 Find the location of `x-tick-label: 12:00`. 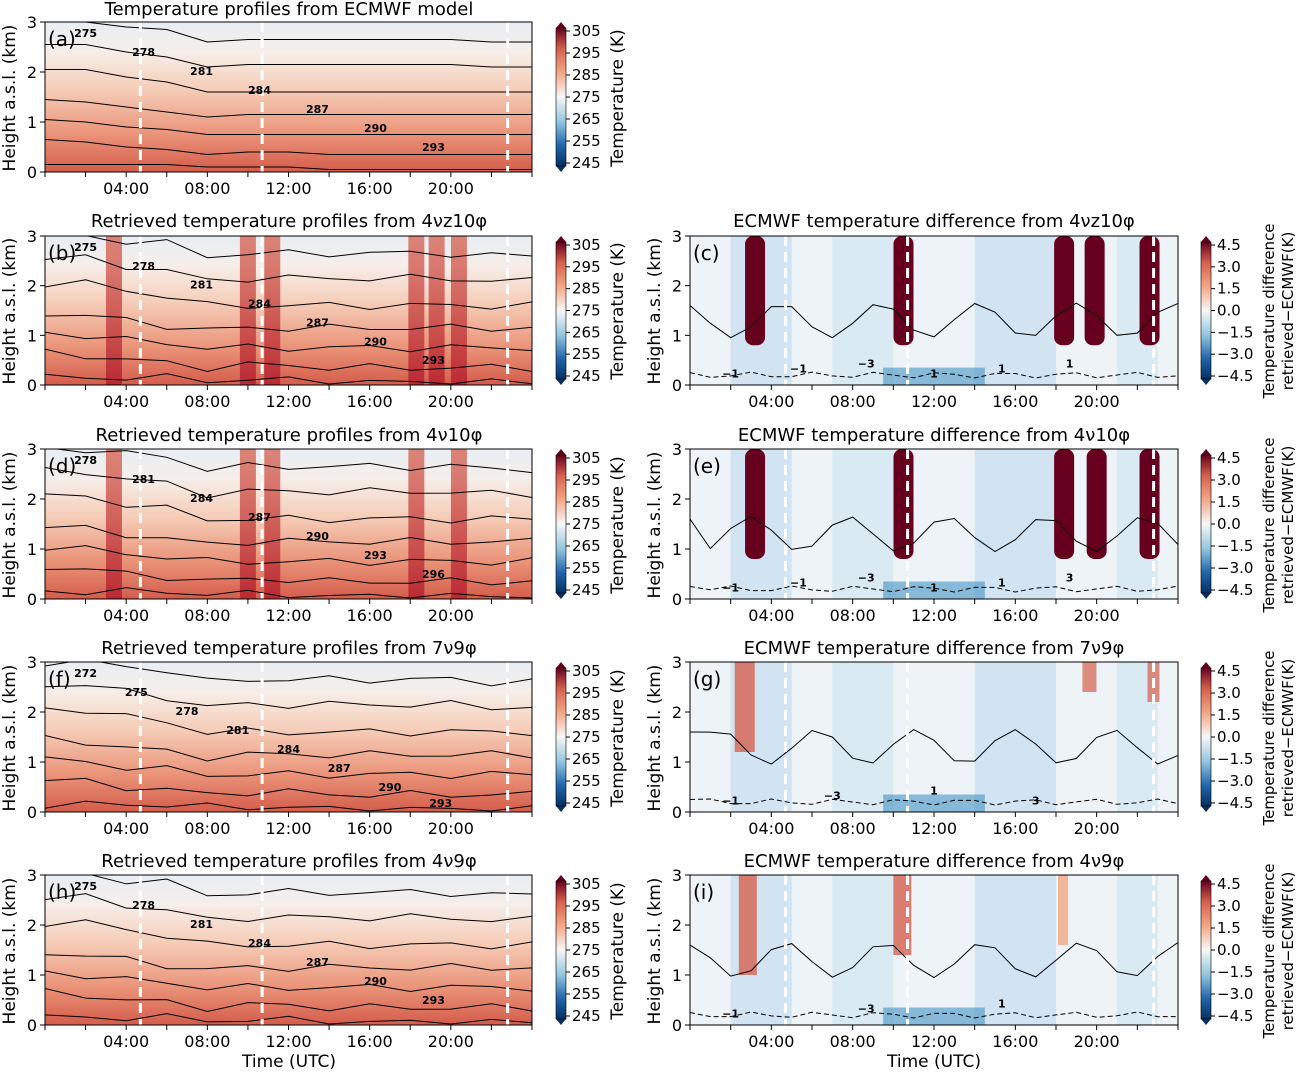

x-tick-label: 12:00 is located at coordinates (934, 615).